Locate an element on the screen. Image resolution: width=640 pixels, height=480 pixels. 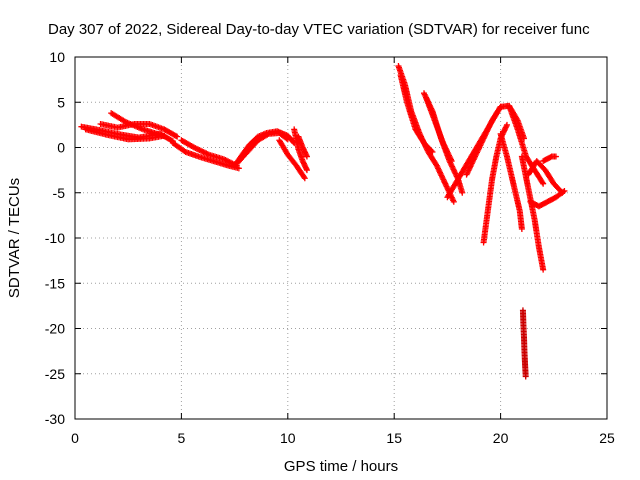
y-tick-label: -30 is located at coordinates (55, 419).